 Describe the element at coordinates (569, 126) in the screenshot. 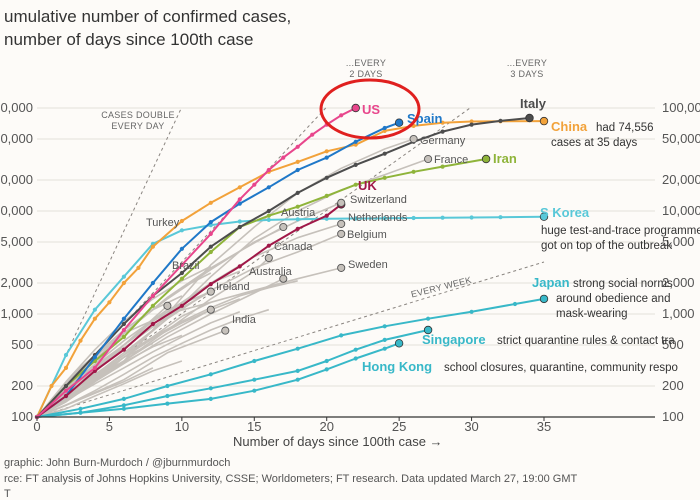

I see `series-label-china: China` at that location.